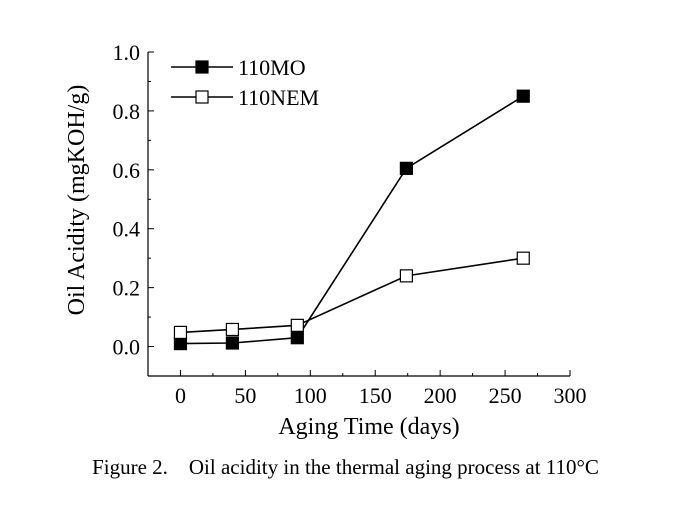  Describe the element at coordinates (127, 52) in the screenshot. I see `y-tick-label: 1.0` at that location.